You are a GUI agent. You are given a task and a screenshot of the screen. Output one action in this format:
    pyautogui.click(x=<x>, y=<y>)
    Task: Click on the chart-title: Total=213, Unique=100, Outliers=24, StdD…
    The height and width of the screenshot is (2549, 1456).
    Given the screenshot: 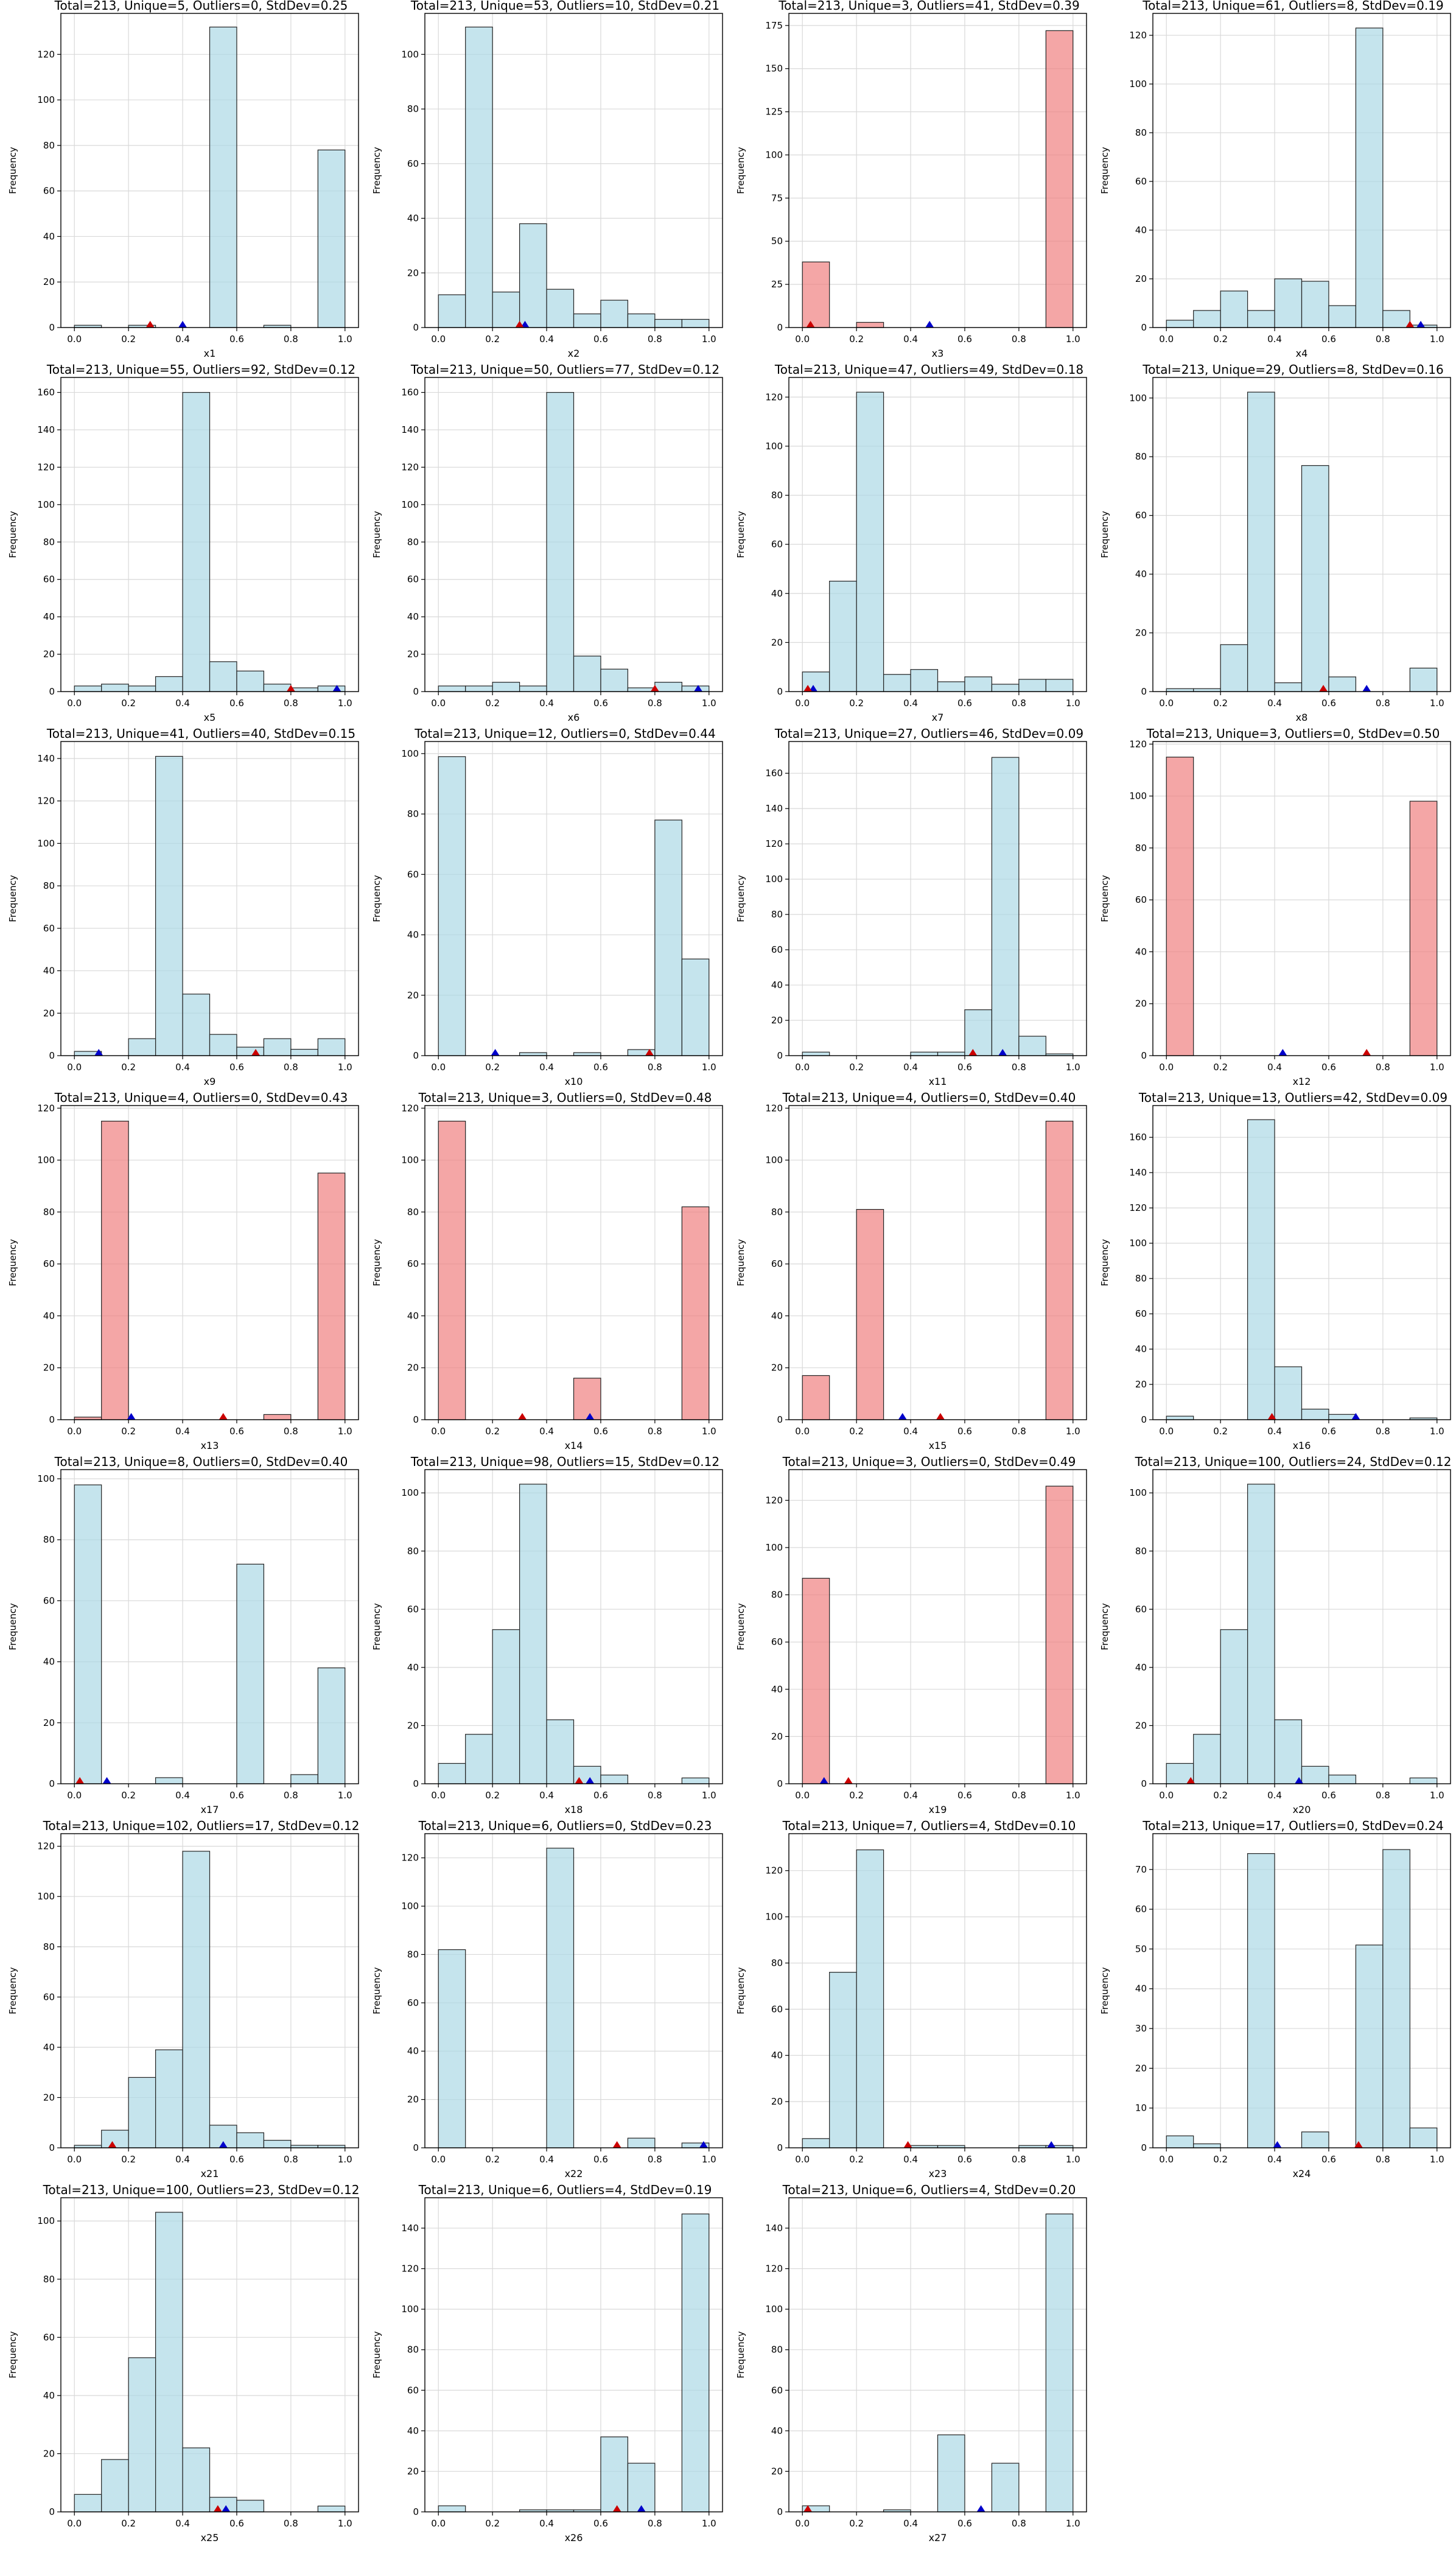 What is the action you would take?
    pyautogui.click(x=1293, y=1462)
    